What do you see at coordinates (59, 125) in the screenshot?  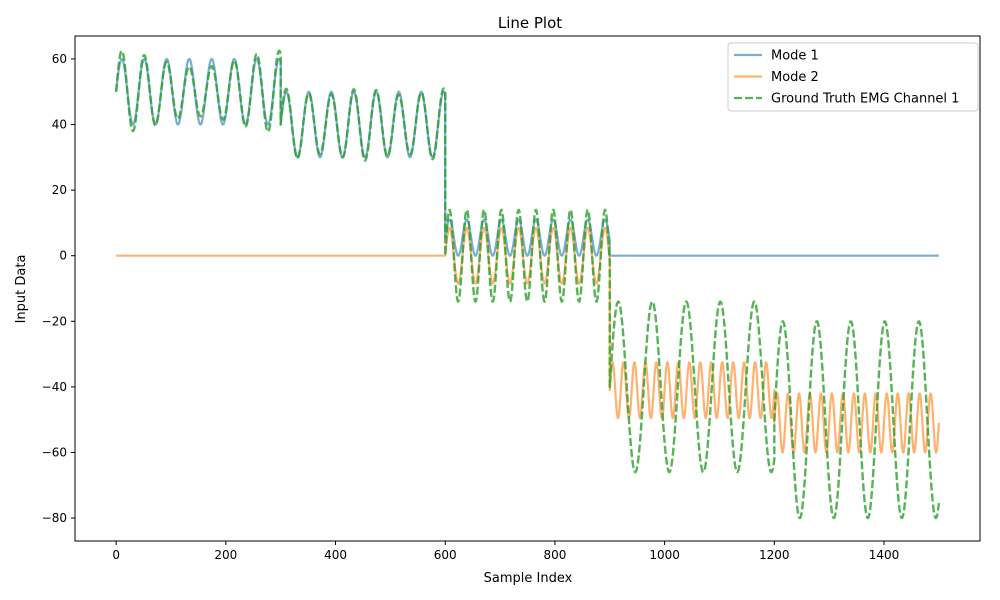 I see `y-tick-label: 40` at bounding box center [59, 125].